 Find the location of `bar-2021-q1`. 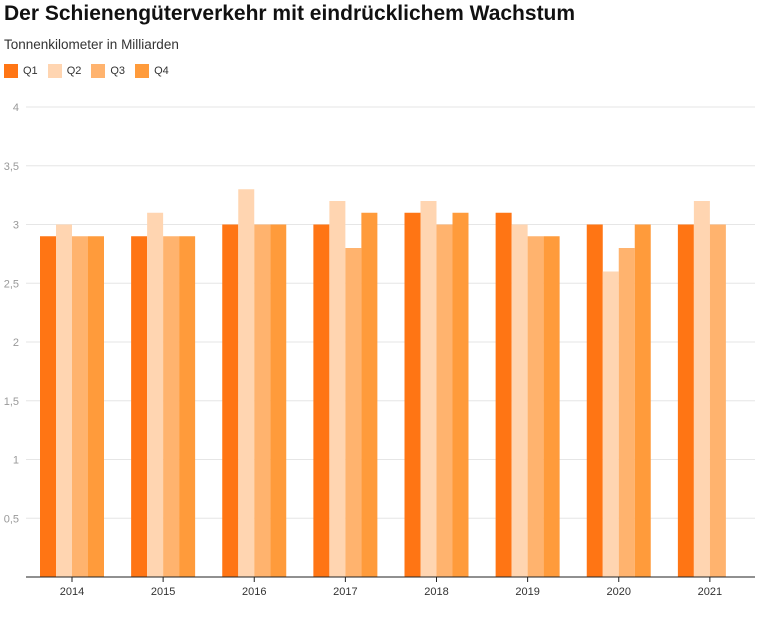

bar-2021-q1 is located at coordinates (685, 401).